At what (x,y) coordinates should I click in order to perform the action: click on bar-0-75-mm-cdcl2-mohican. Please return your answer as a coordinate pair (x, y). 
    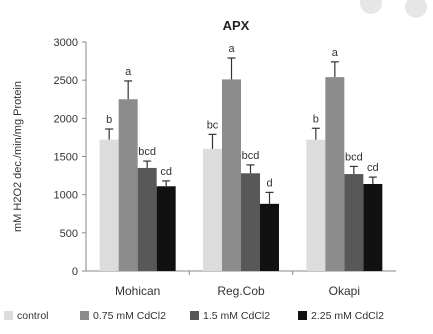
    Looking at the image, I should click on (128, 185).